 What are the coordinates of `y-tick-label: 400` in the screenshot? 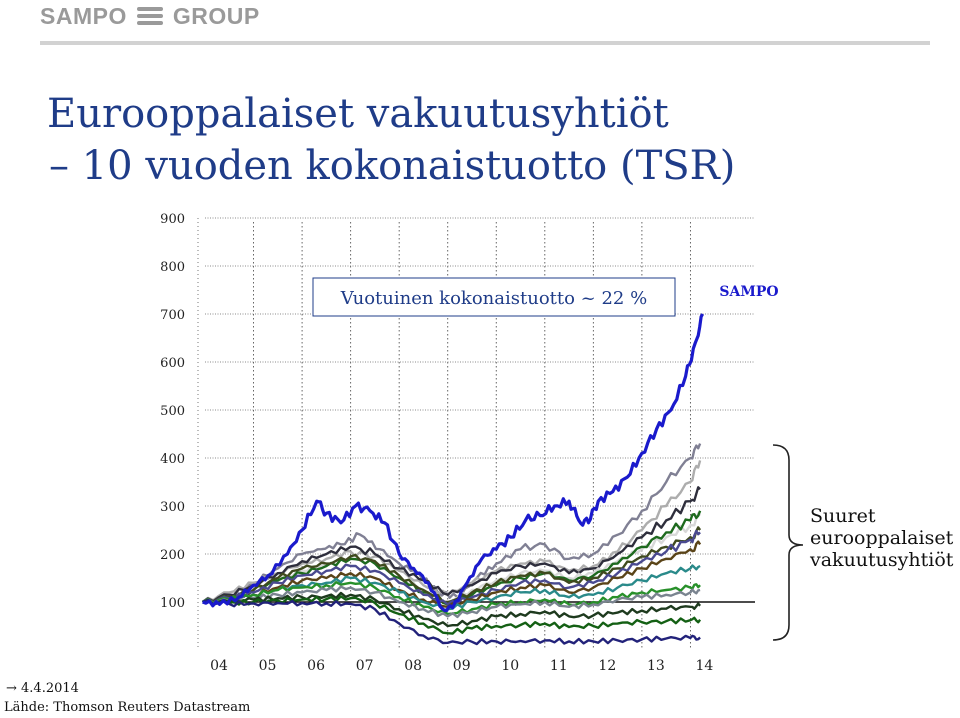 It's located at (172, 459).